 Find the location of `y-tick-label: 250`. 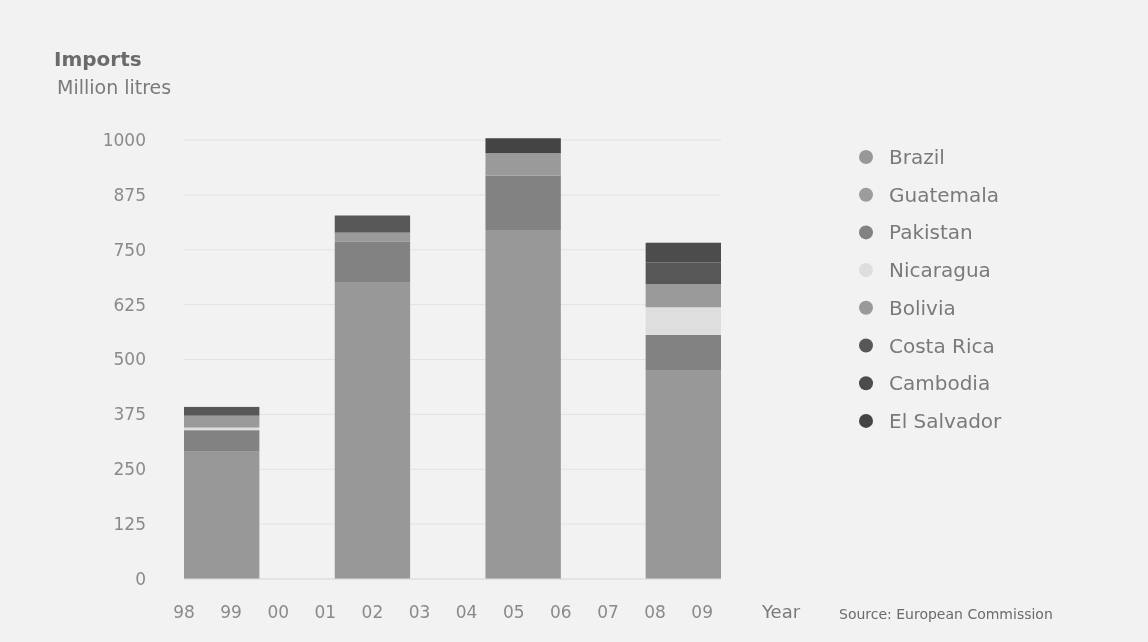

y-tick-label: 250 is located at coordinates (129, 469).